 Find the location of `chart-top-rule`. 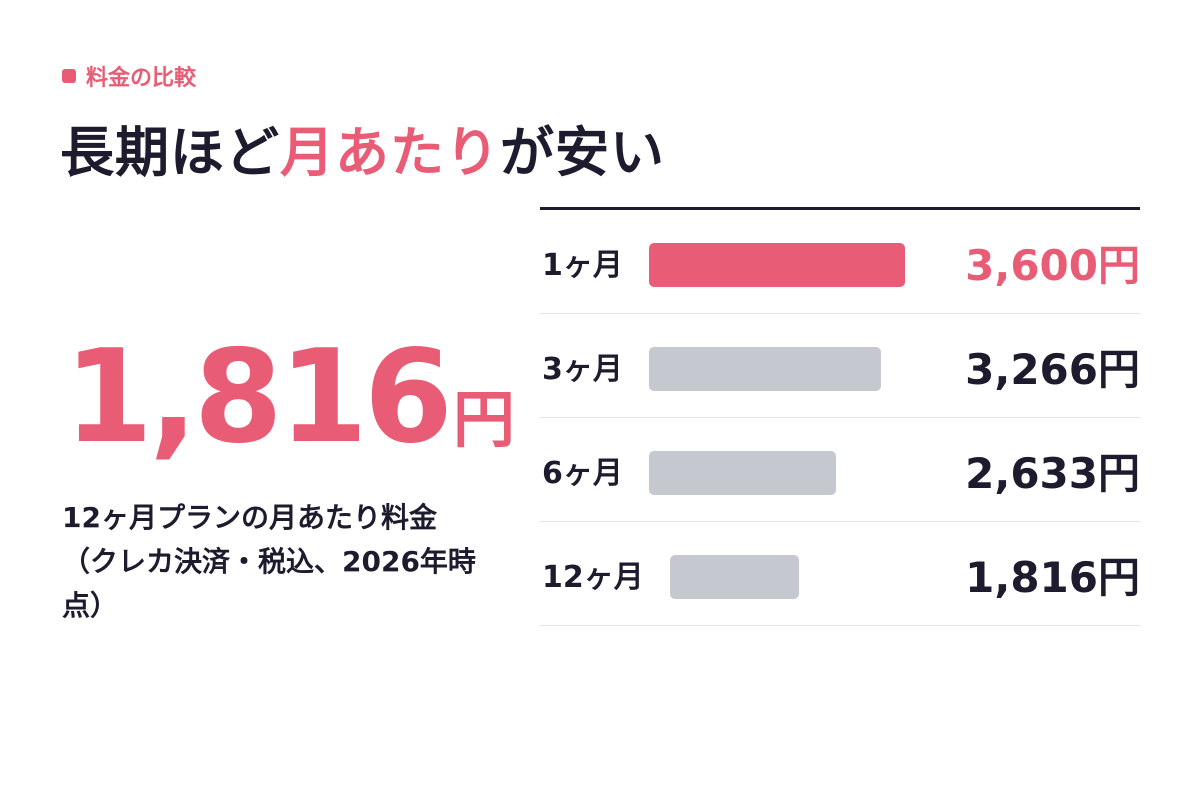

chart-top-rule is located at coordinates (840, 208).